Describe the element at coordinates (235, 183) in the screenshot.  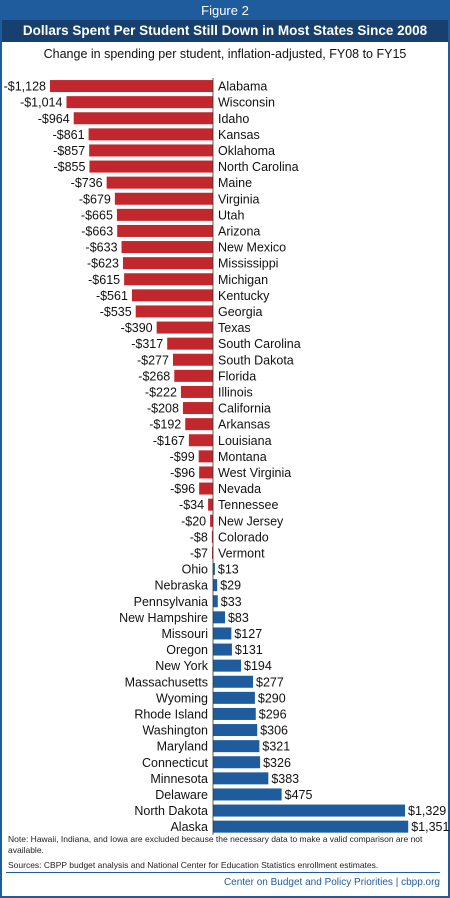
I see `state-label: Maine` at that location.